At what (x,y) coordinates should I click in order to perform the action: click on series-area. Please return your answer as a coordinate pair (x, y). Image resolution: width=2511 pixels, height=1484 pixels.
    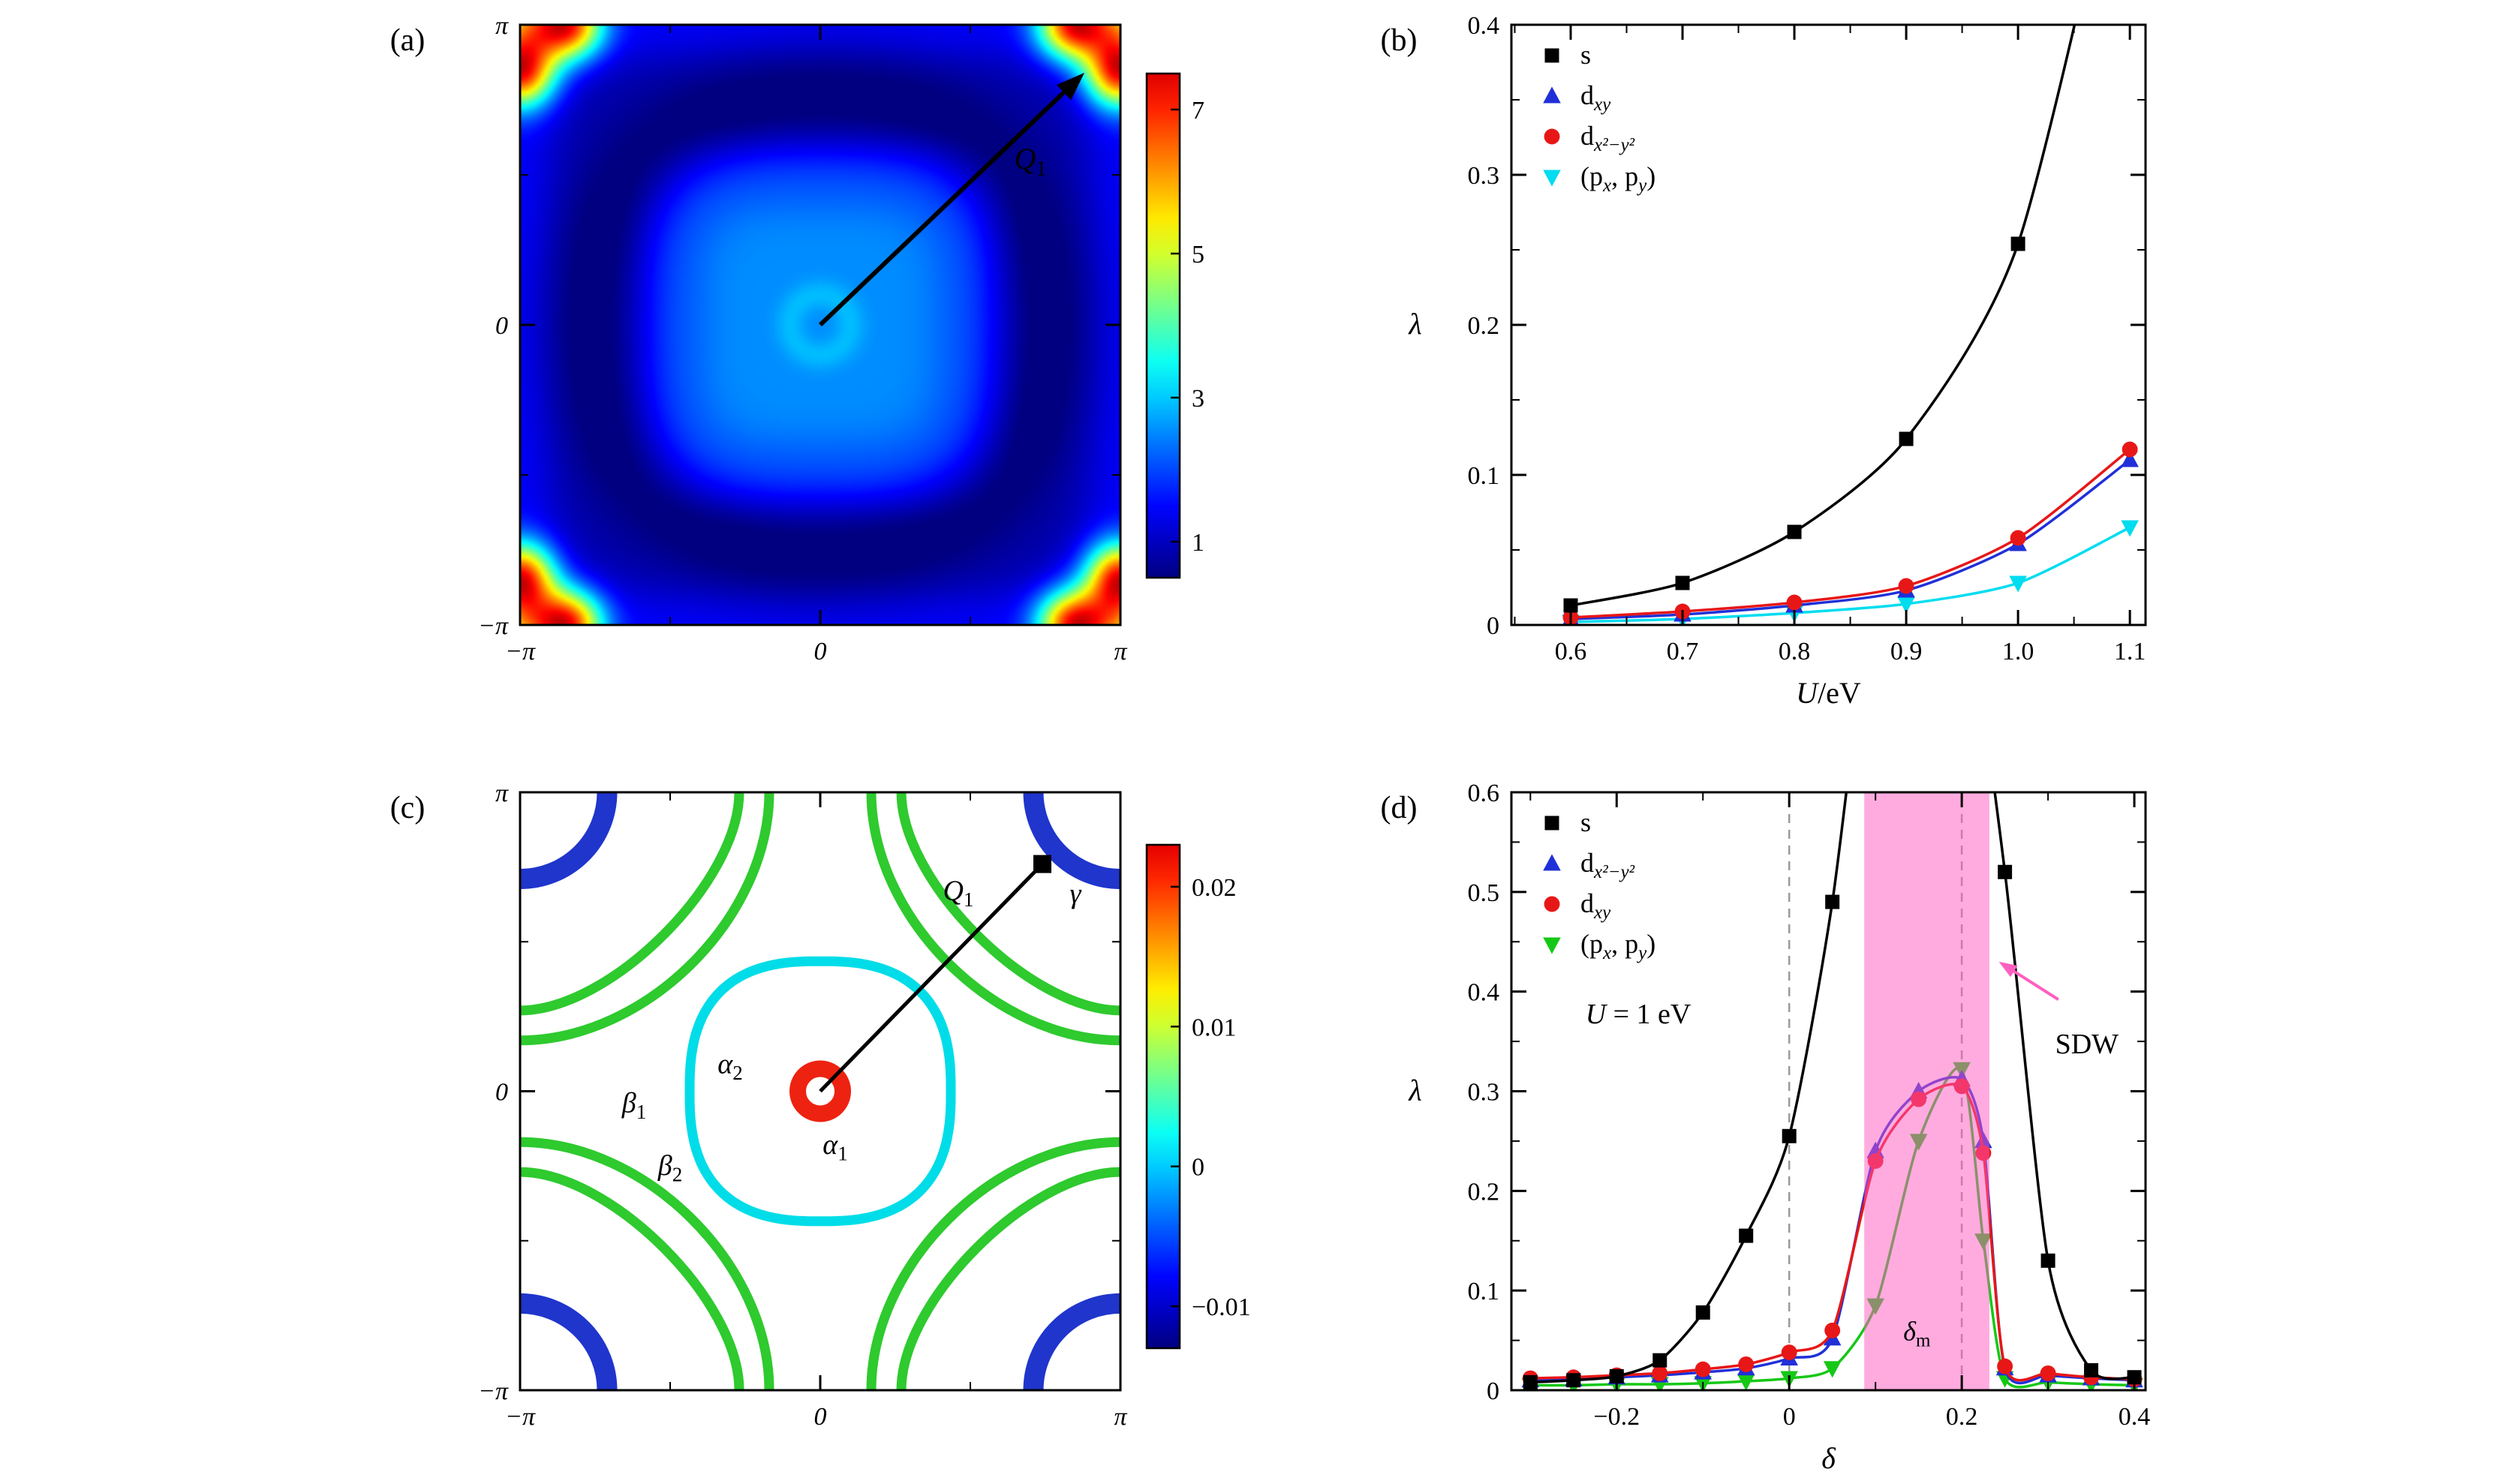
    Looking at the image, I should click on (1832, 973).